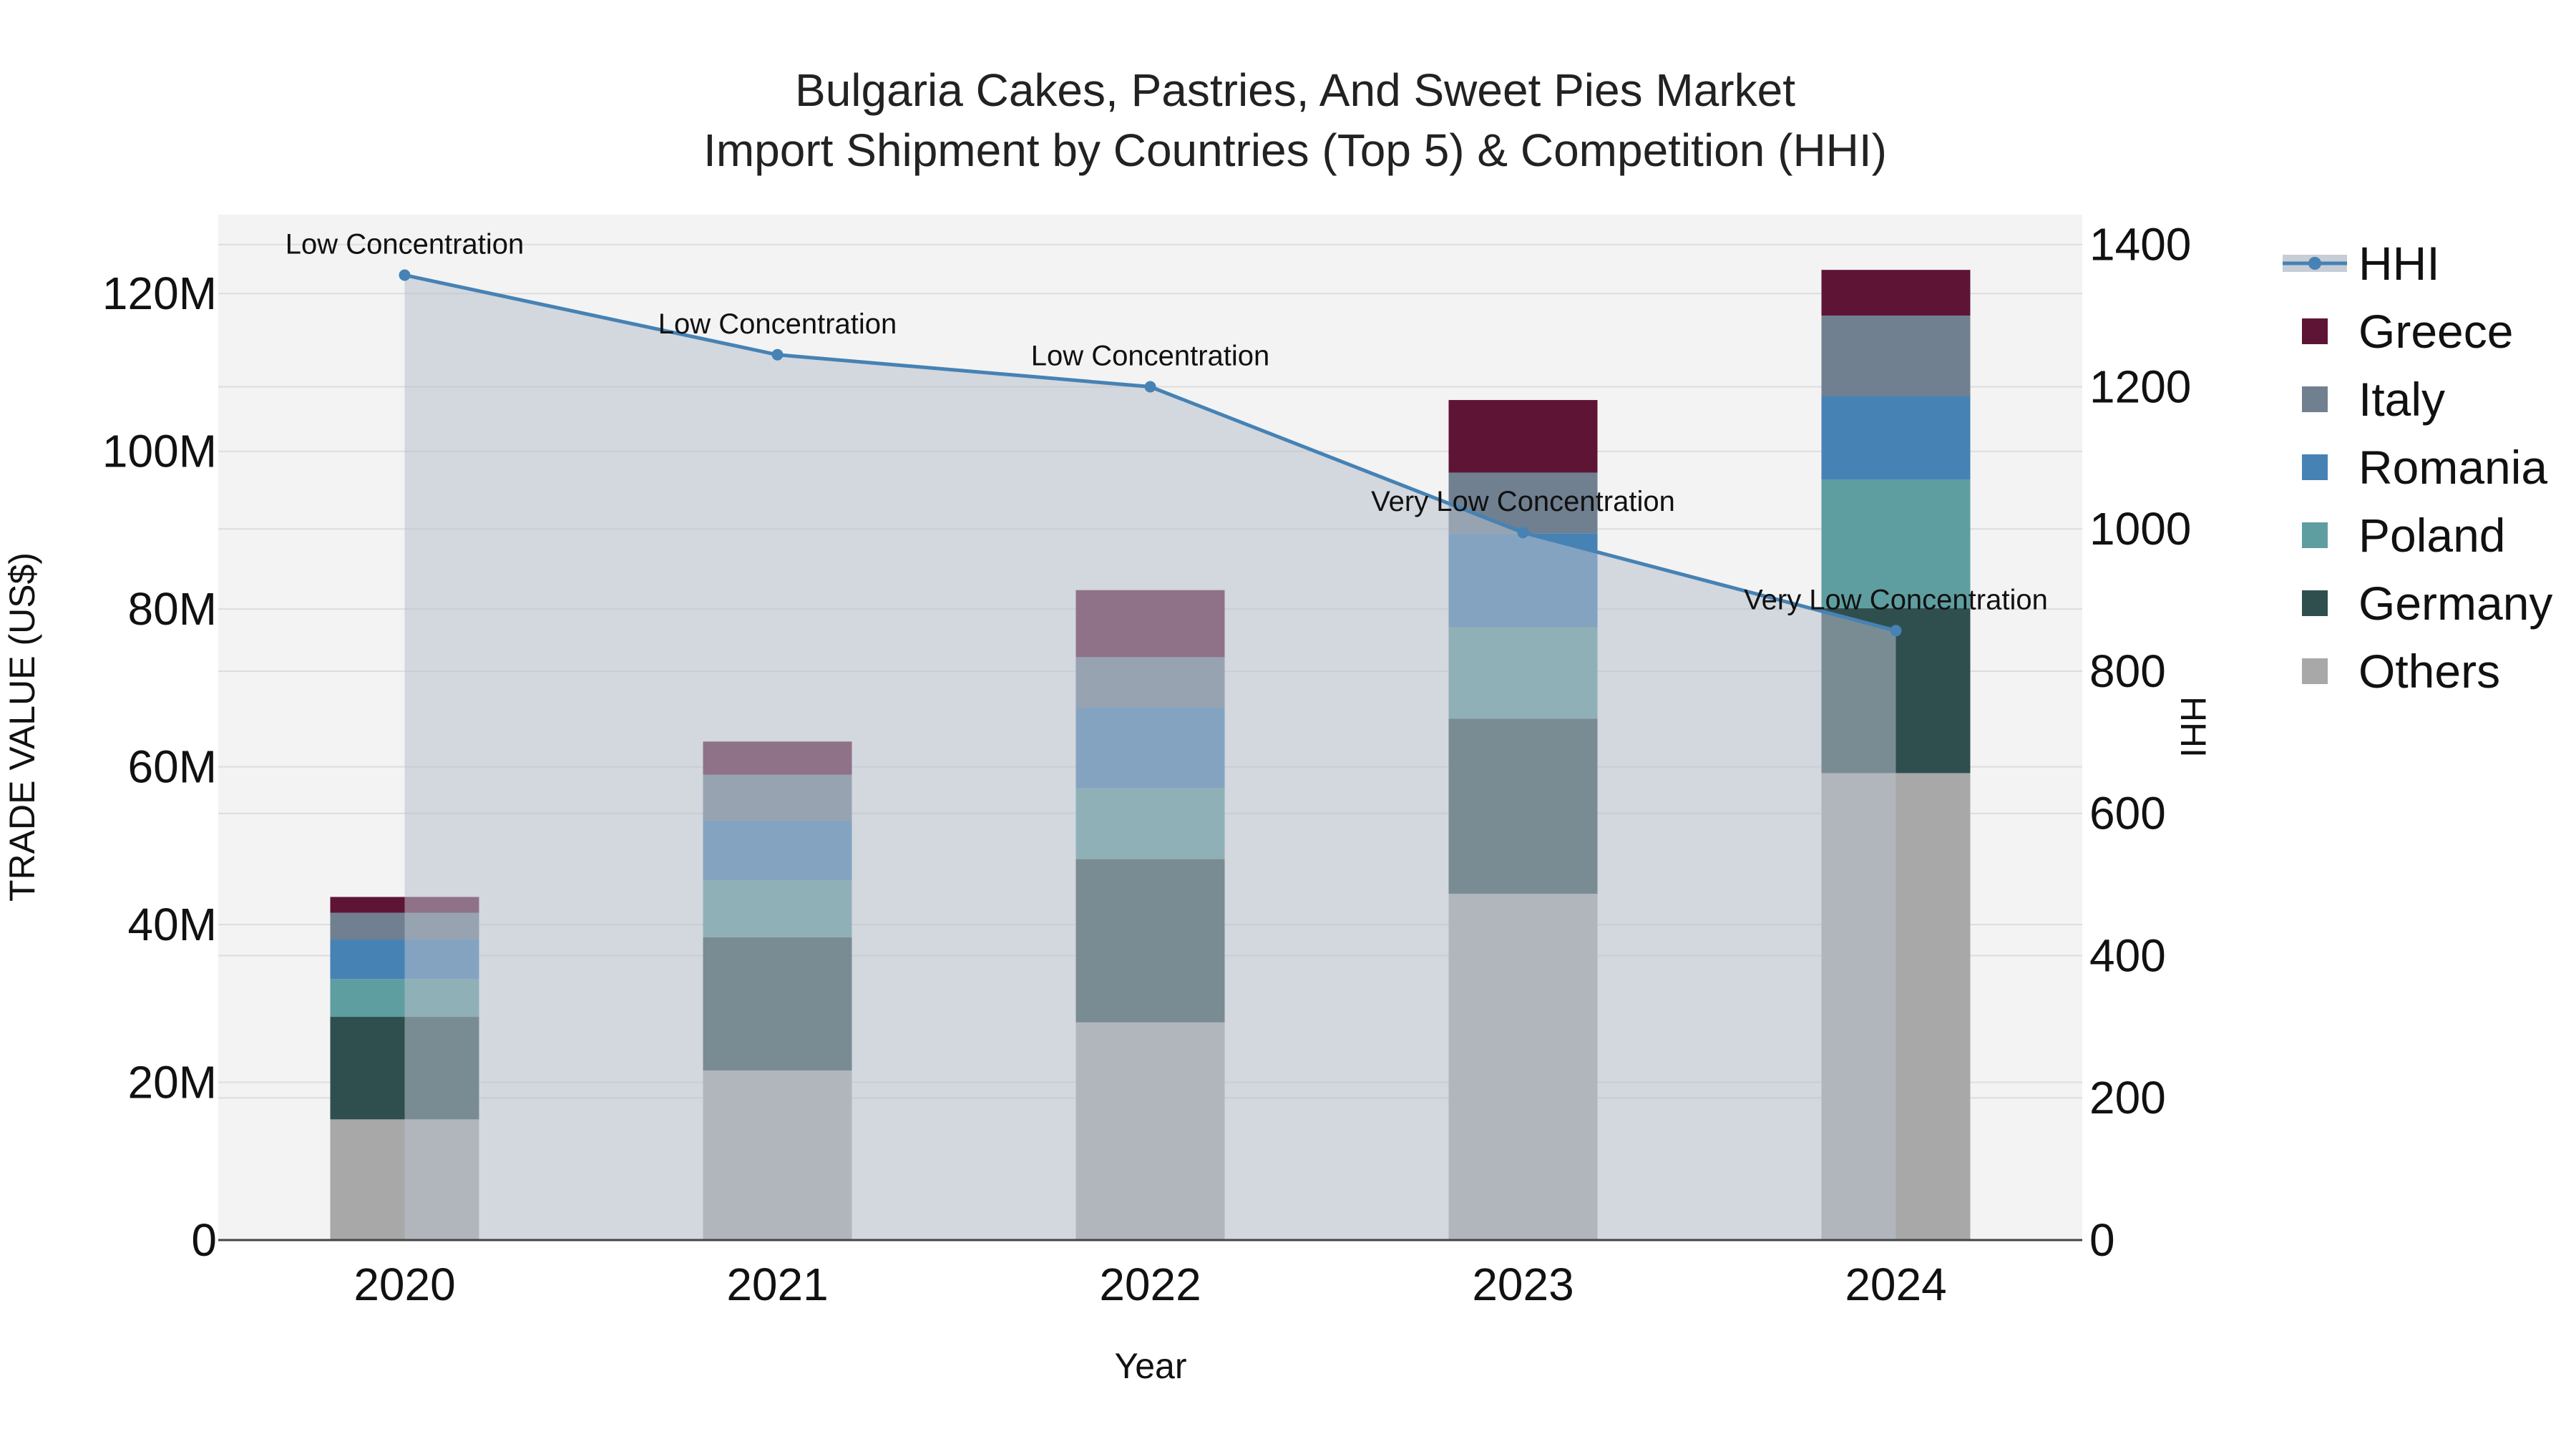 The image size is (2576, 1449). I want to click on legend-swatch-romania, so click(2315, 467).